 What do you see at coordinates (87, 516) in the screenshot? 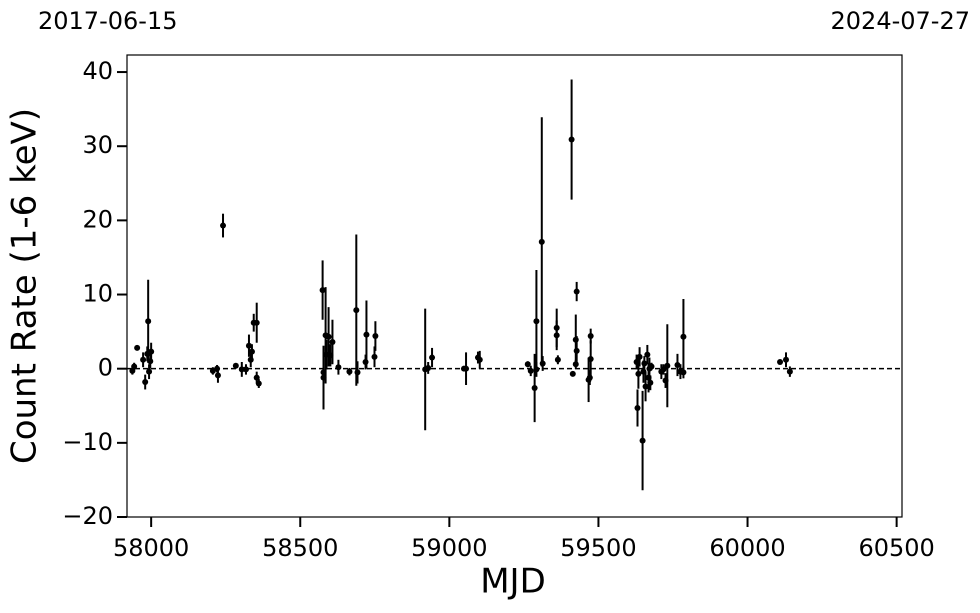
I see `y-tick-label: −20` at bounding box center [87, 516].